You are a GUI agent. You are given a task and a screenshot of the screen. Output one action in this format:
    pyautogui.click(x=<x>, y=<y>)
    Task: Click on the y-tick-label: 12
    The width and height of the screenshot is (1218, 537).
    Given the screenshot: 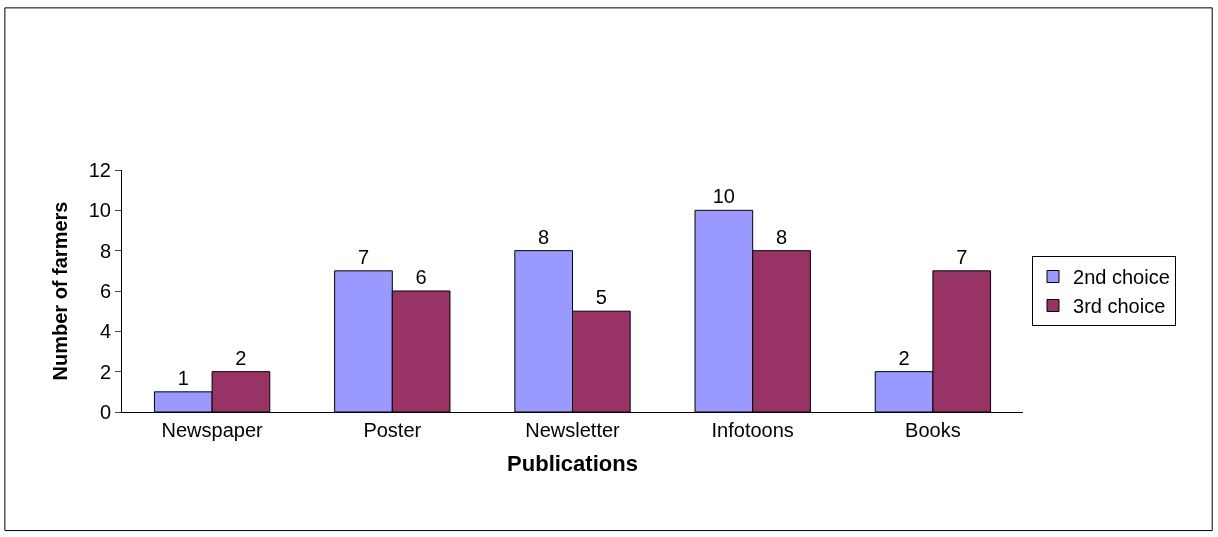 What is the action you would take?
    pyautogui.click(x=99, y=170)
    